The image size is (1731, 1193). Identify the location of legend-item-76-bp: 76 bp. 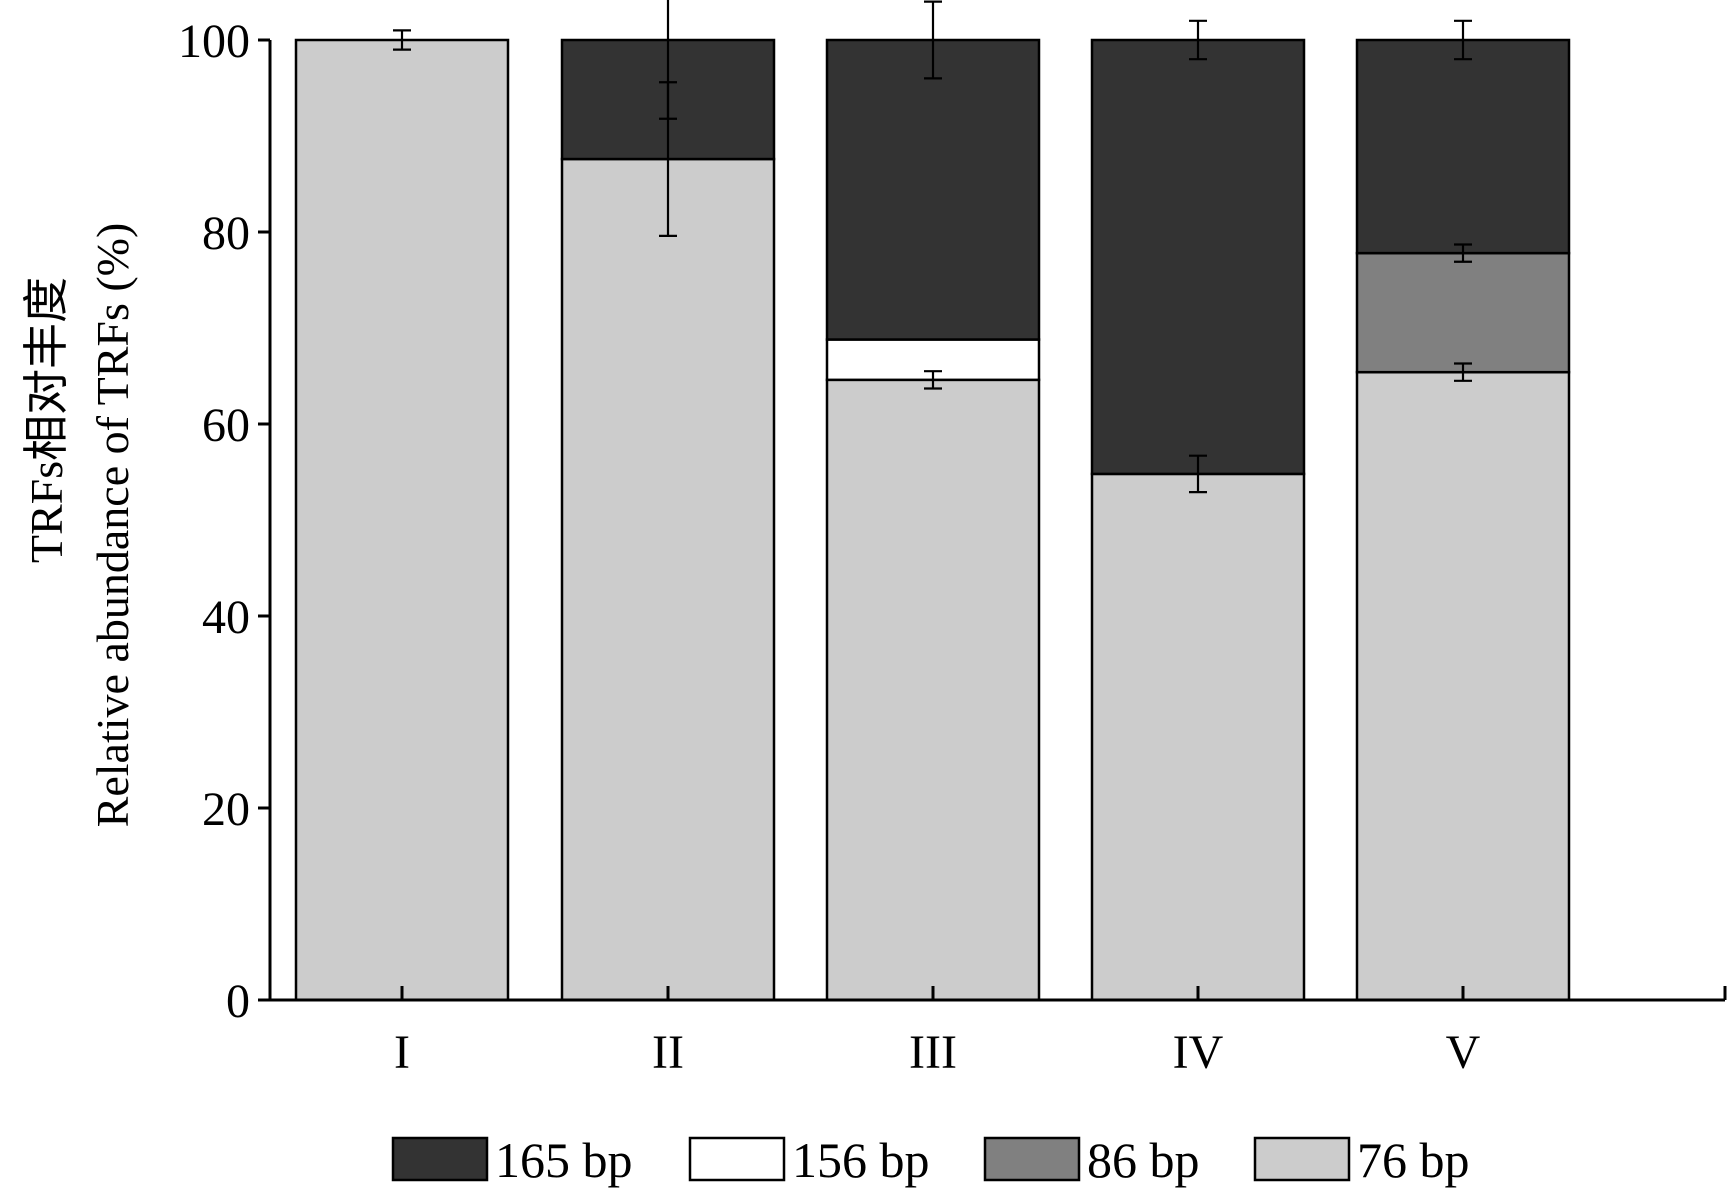
(1361, 1160).